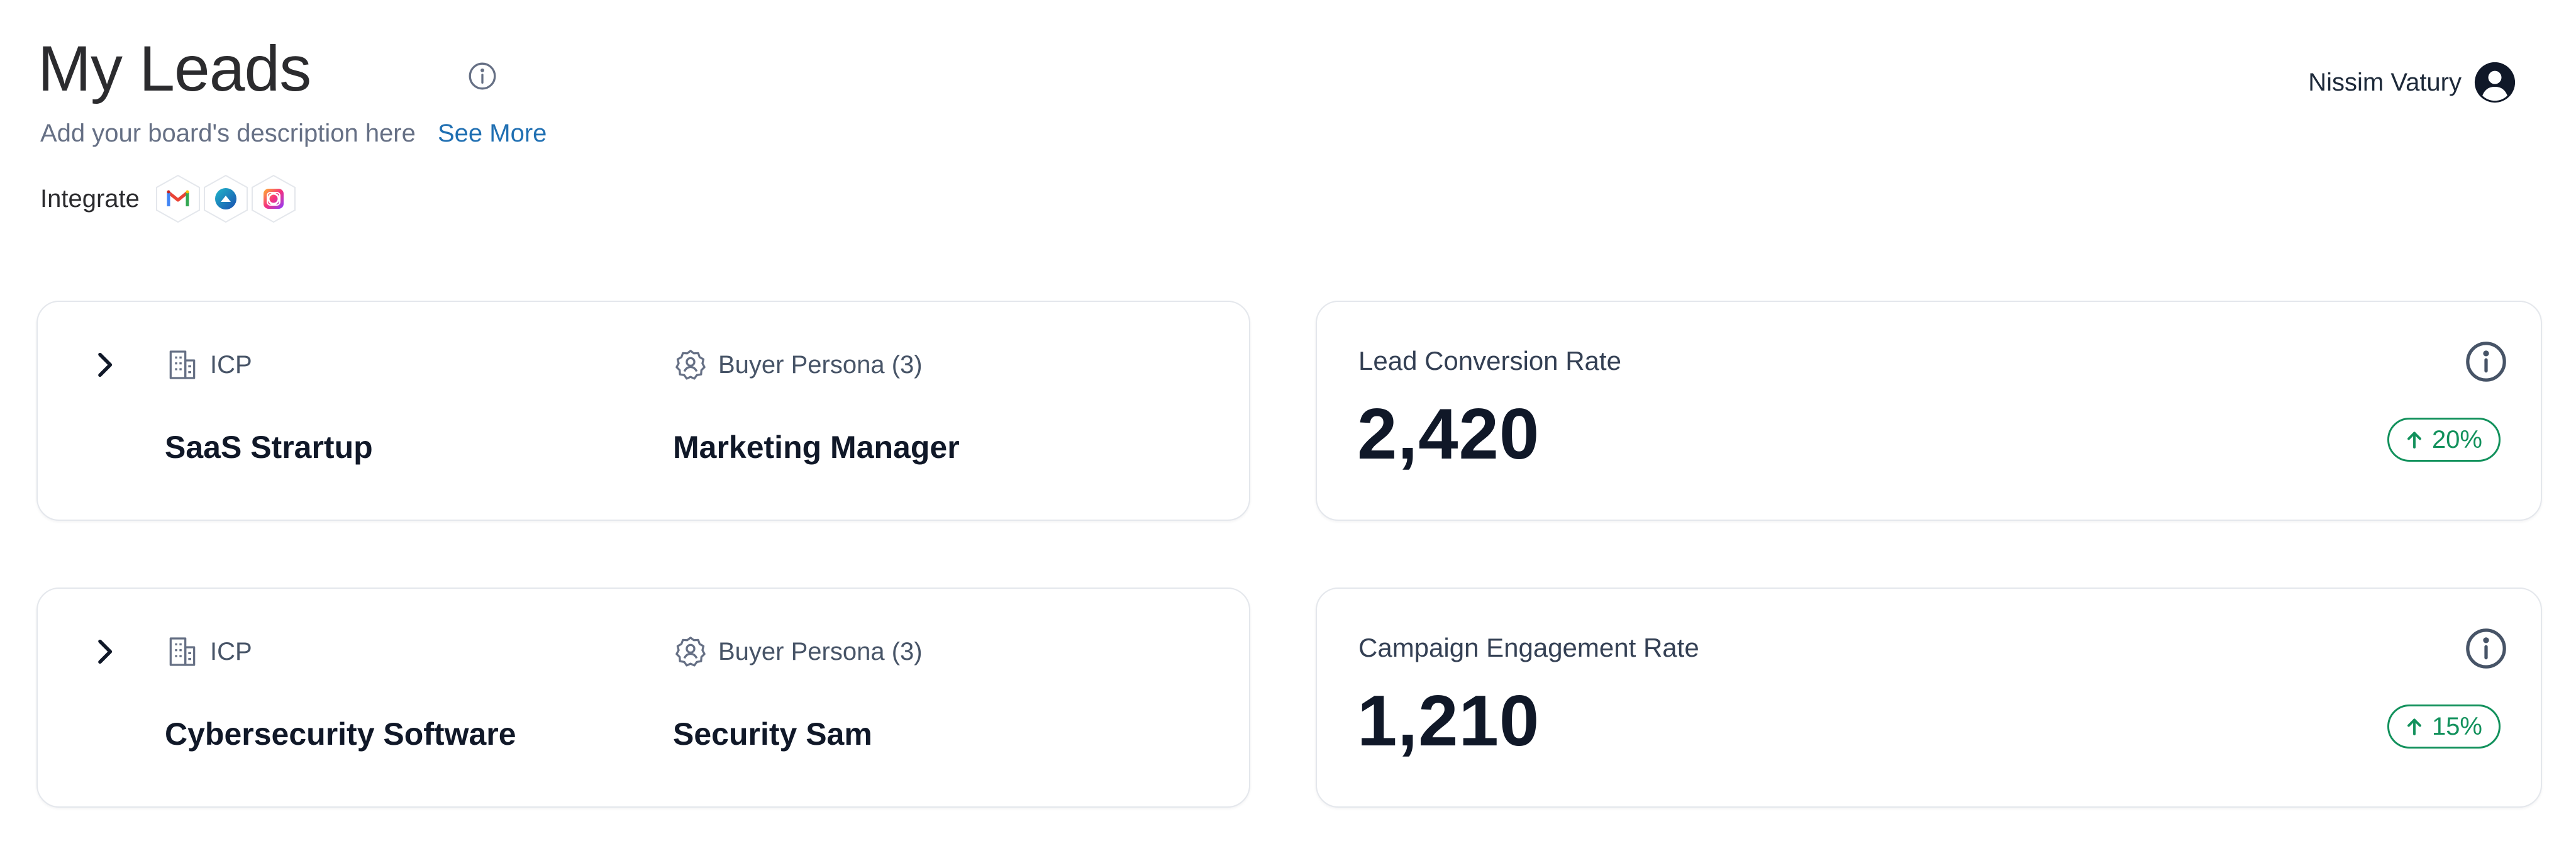 This screenshot has width=2576, height=841. I want to click on board-description: Add your board's description here, so click(228, 133).